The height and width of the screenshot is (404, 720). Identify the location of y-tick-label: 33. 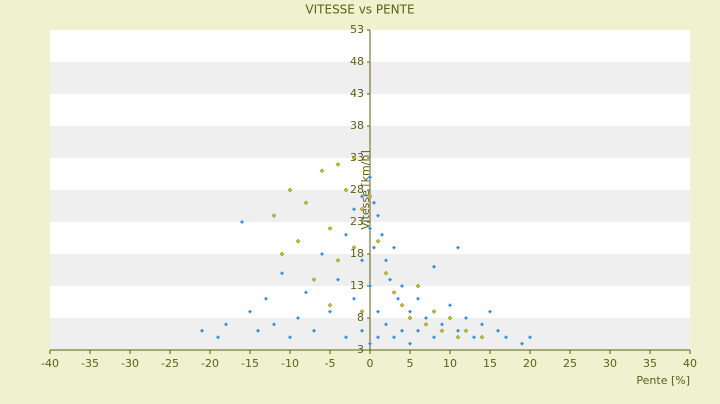
(357, 157).